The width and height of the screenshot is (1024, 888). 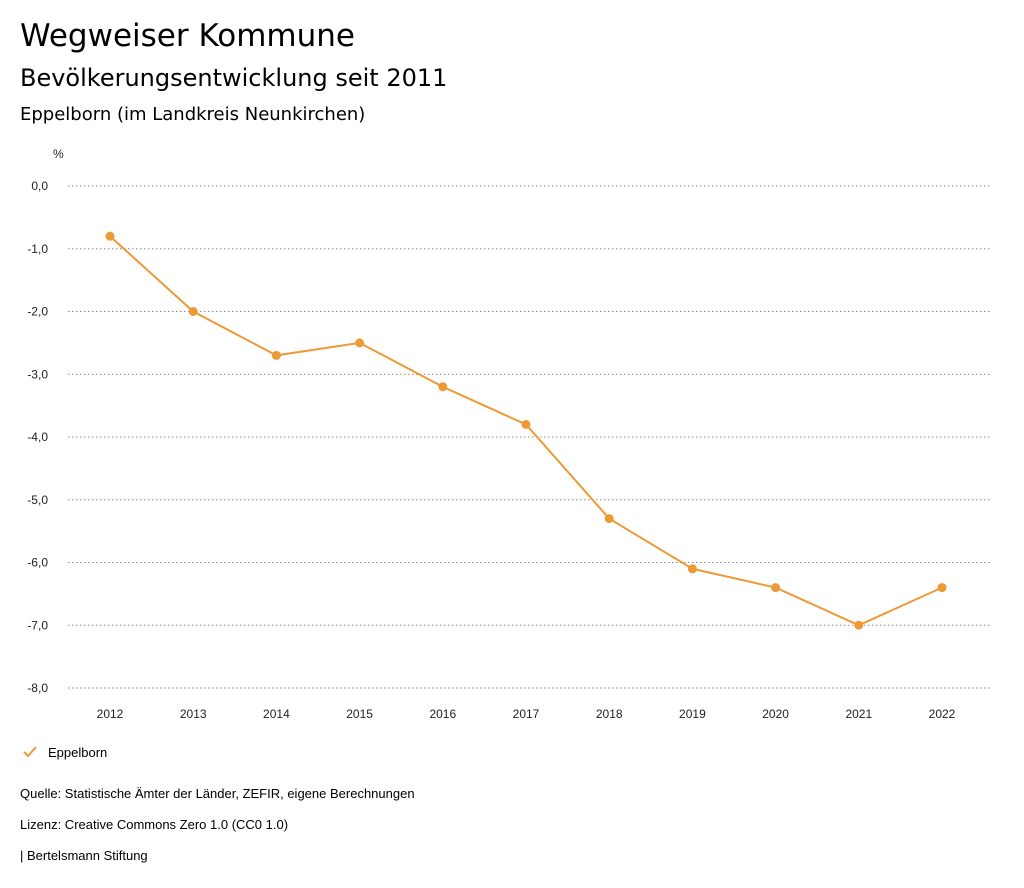 I want to click on y-tick-label: -8,0, so click(x=37, y=688).